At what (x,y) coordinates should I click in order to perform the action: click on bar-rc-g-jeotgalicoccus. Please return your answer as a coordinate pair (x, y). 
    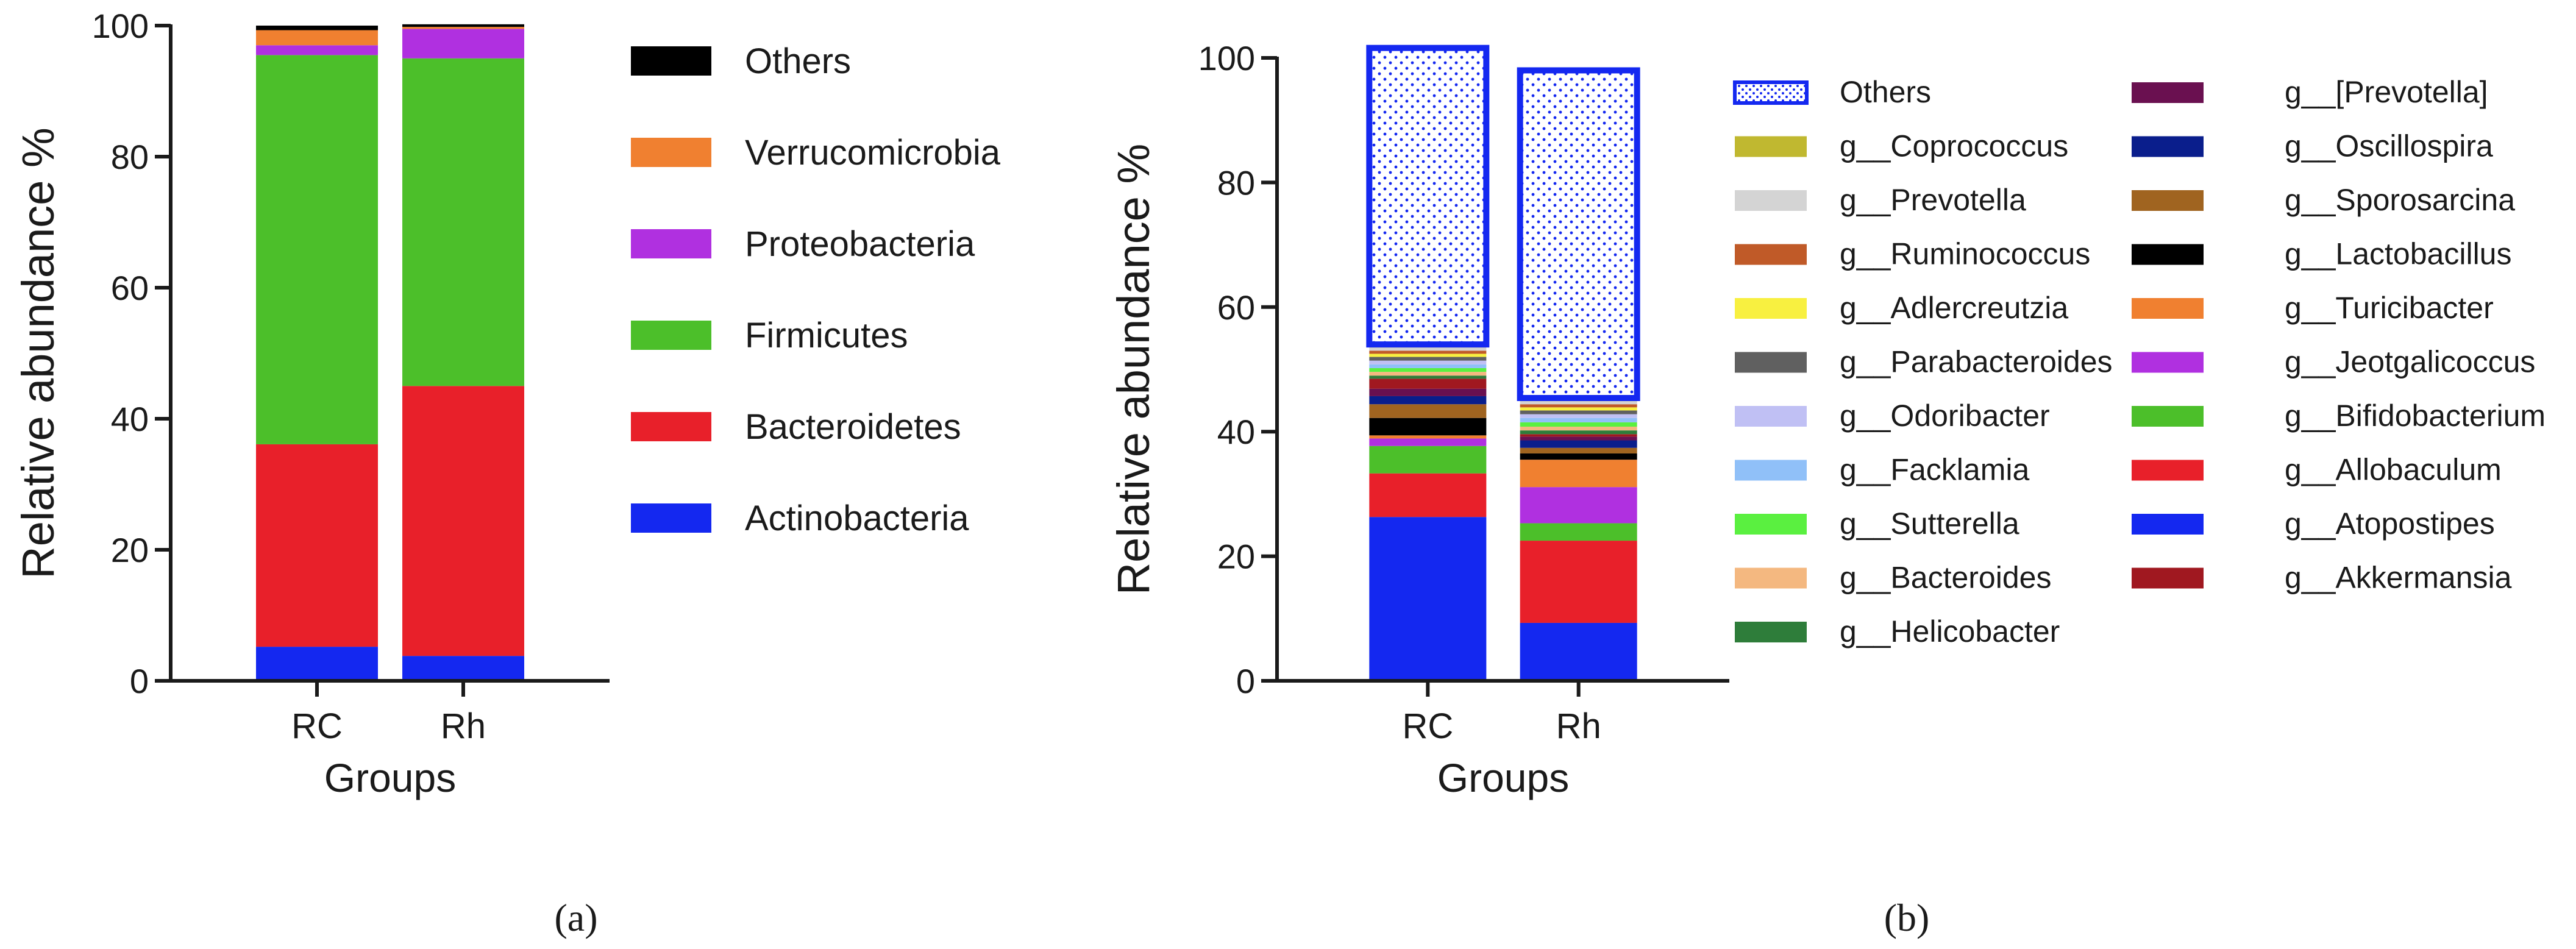
    Looking at the image, I should click on (1428, 442).